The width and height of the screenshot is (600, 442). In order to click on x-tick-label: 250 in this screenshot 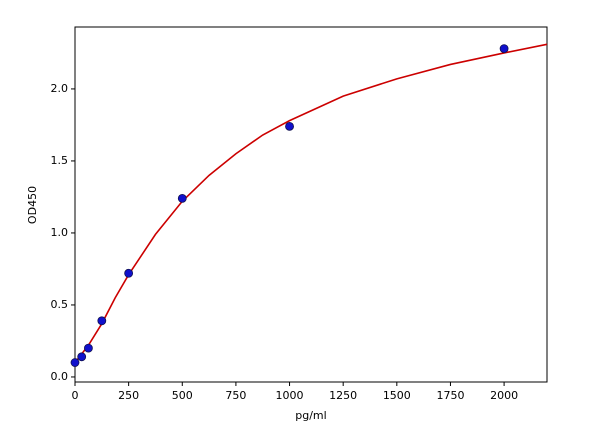, I will do `click(128, 395)`.